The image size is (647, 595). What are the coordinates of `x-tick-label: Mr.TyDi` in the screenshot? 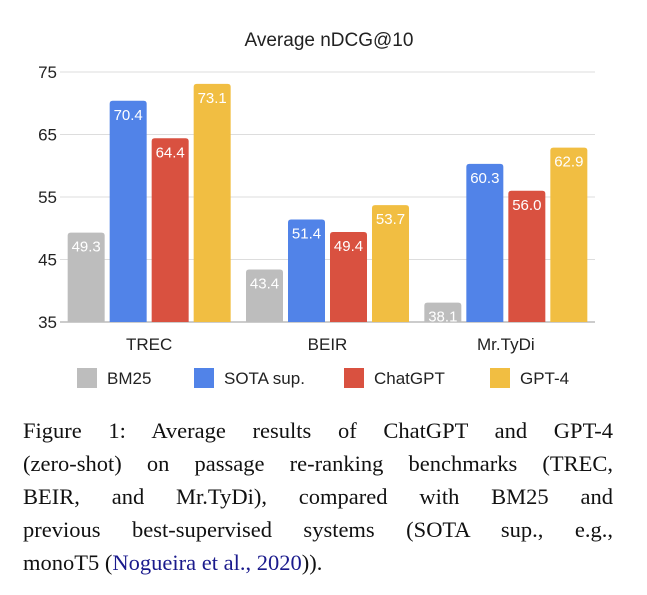 It's located at (506, 344).